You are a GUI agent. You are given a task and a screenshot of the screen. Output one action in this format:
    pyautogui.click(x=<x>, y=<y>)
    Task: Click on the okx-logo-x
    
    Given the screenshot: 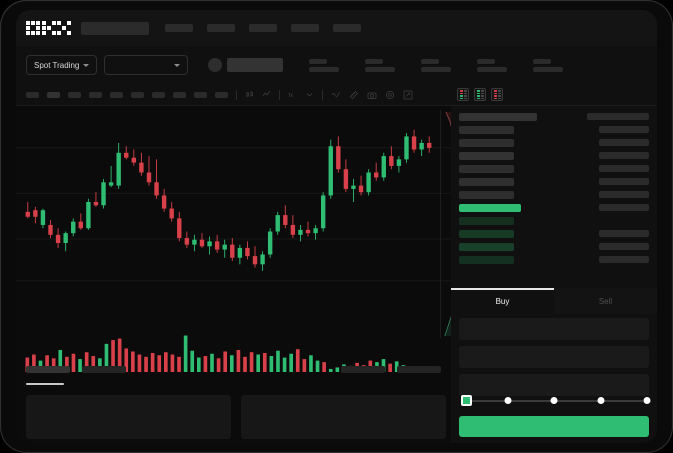 What is the action you would take?
    pyautogui.click(x=64, y=28)
    